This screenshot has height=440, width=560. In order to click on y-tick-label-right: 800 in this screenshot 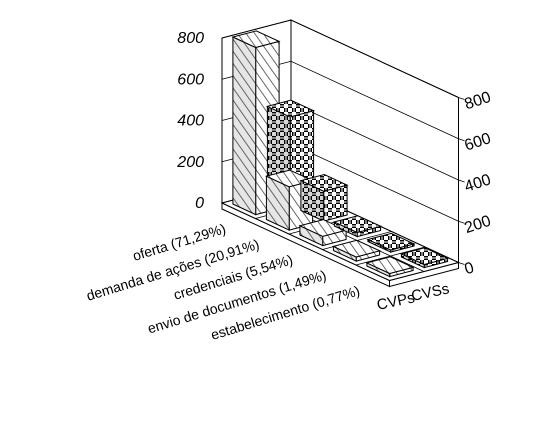, I will do `click(477, 101)`.